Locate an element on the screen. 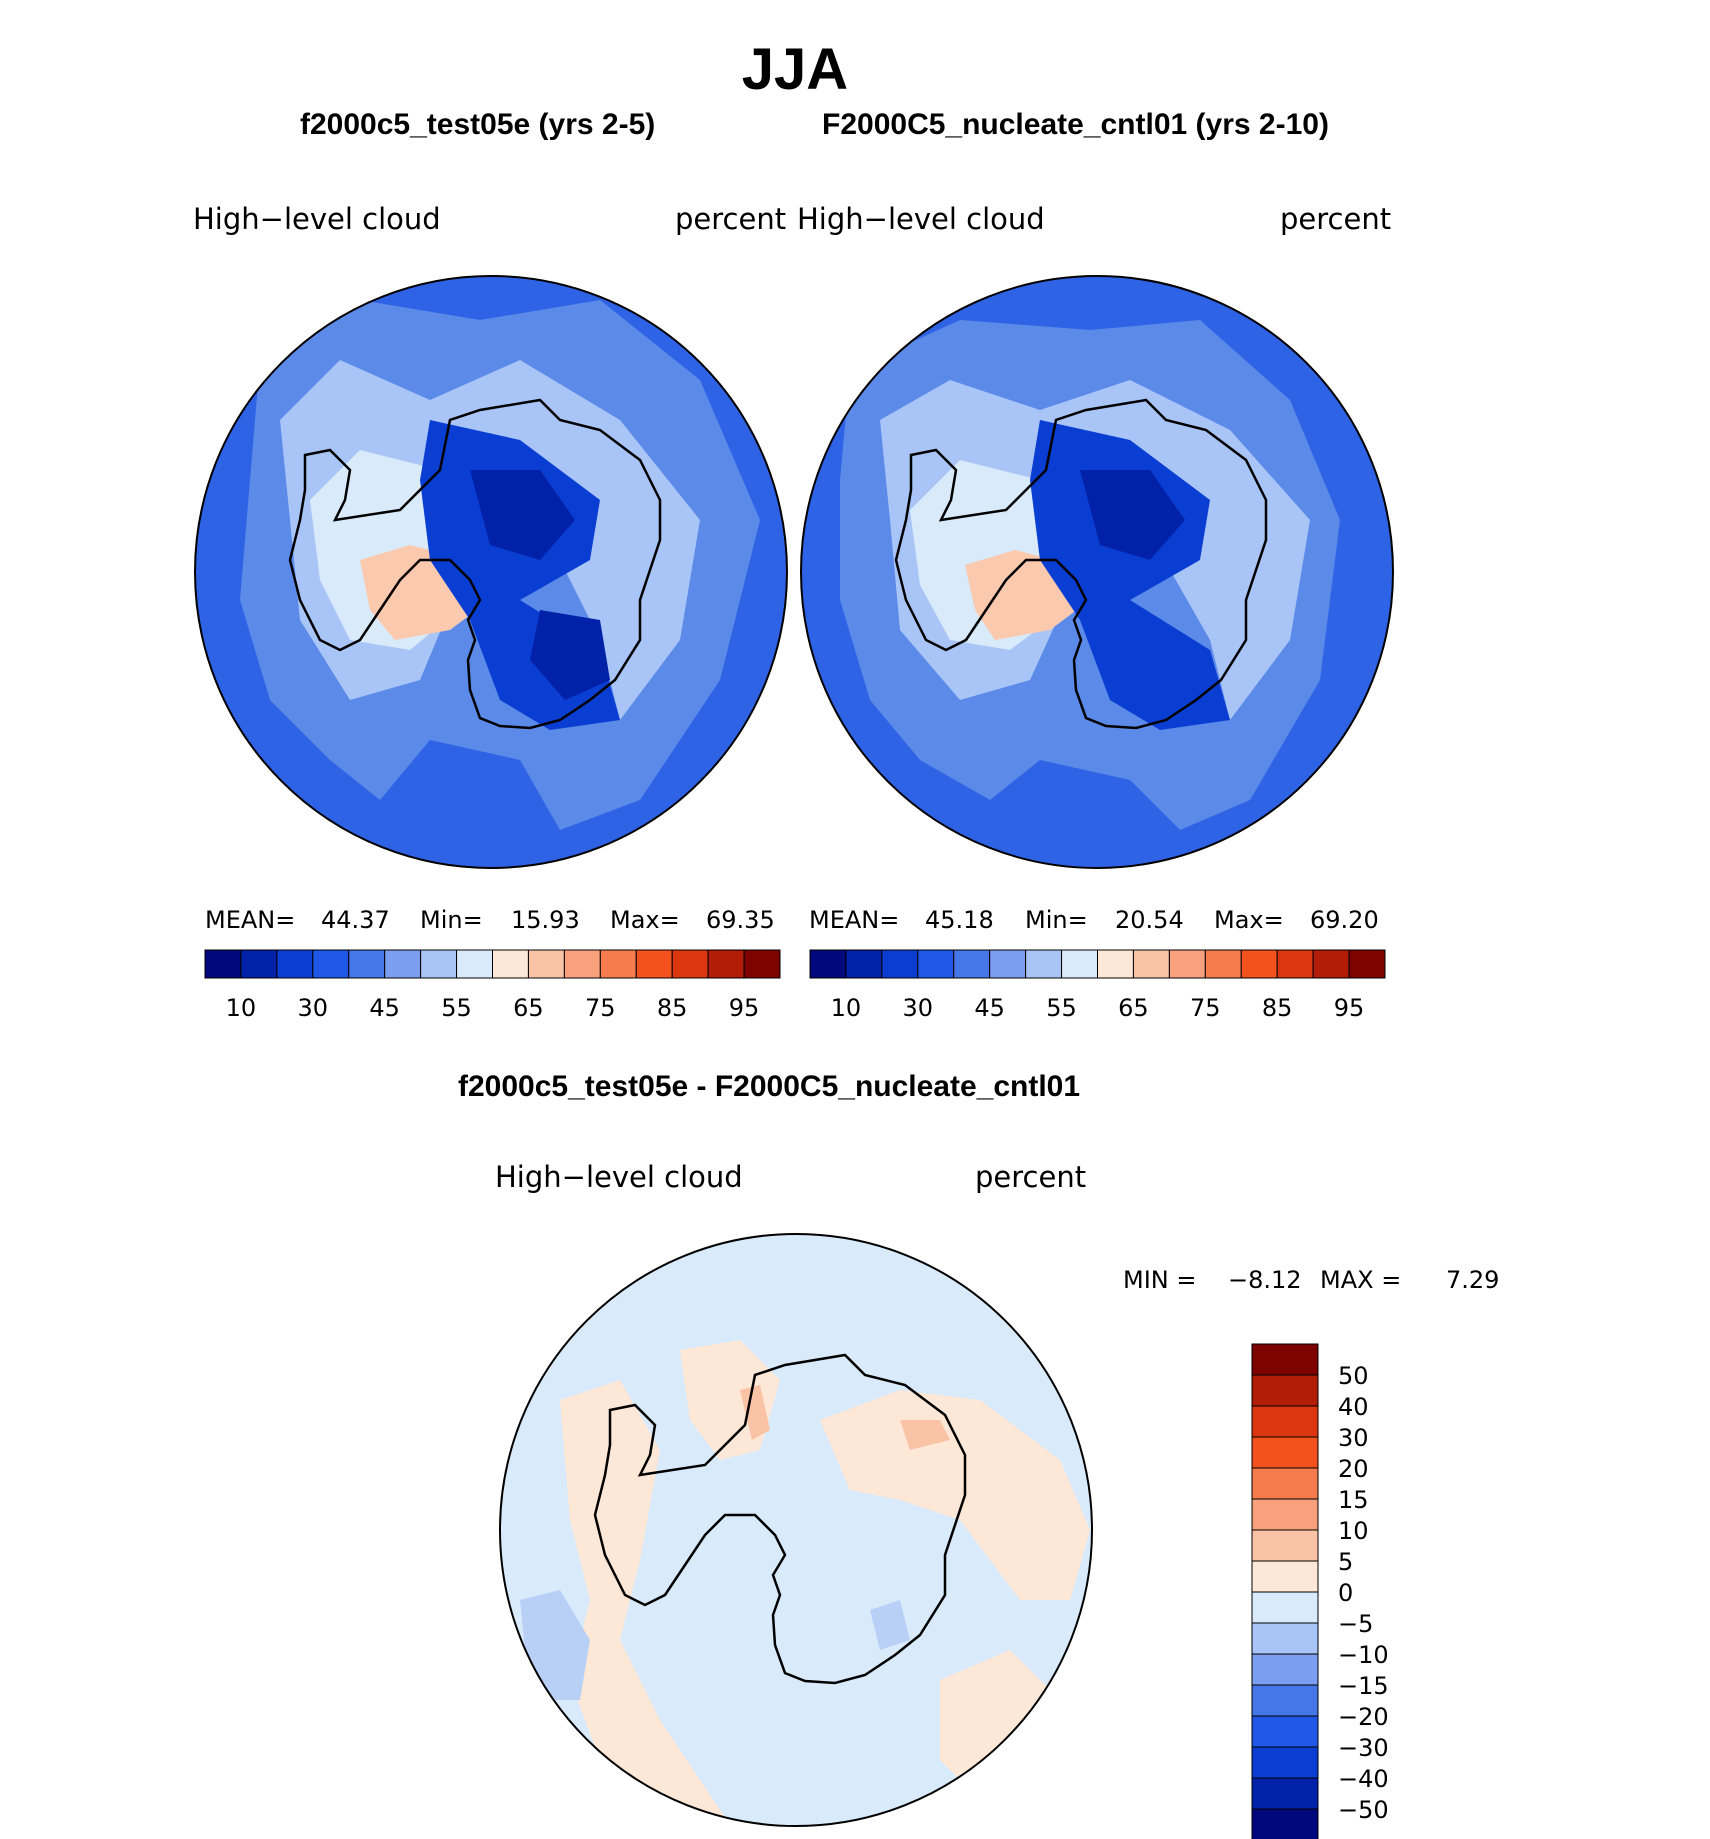  panel1-max-value: 69.35 is located at coordinates (740, 920).